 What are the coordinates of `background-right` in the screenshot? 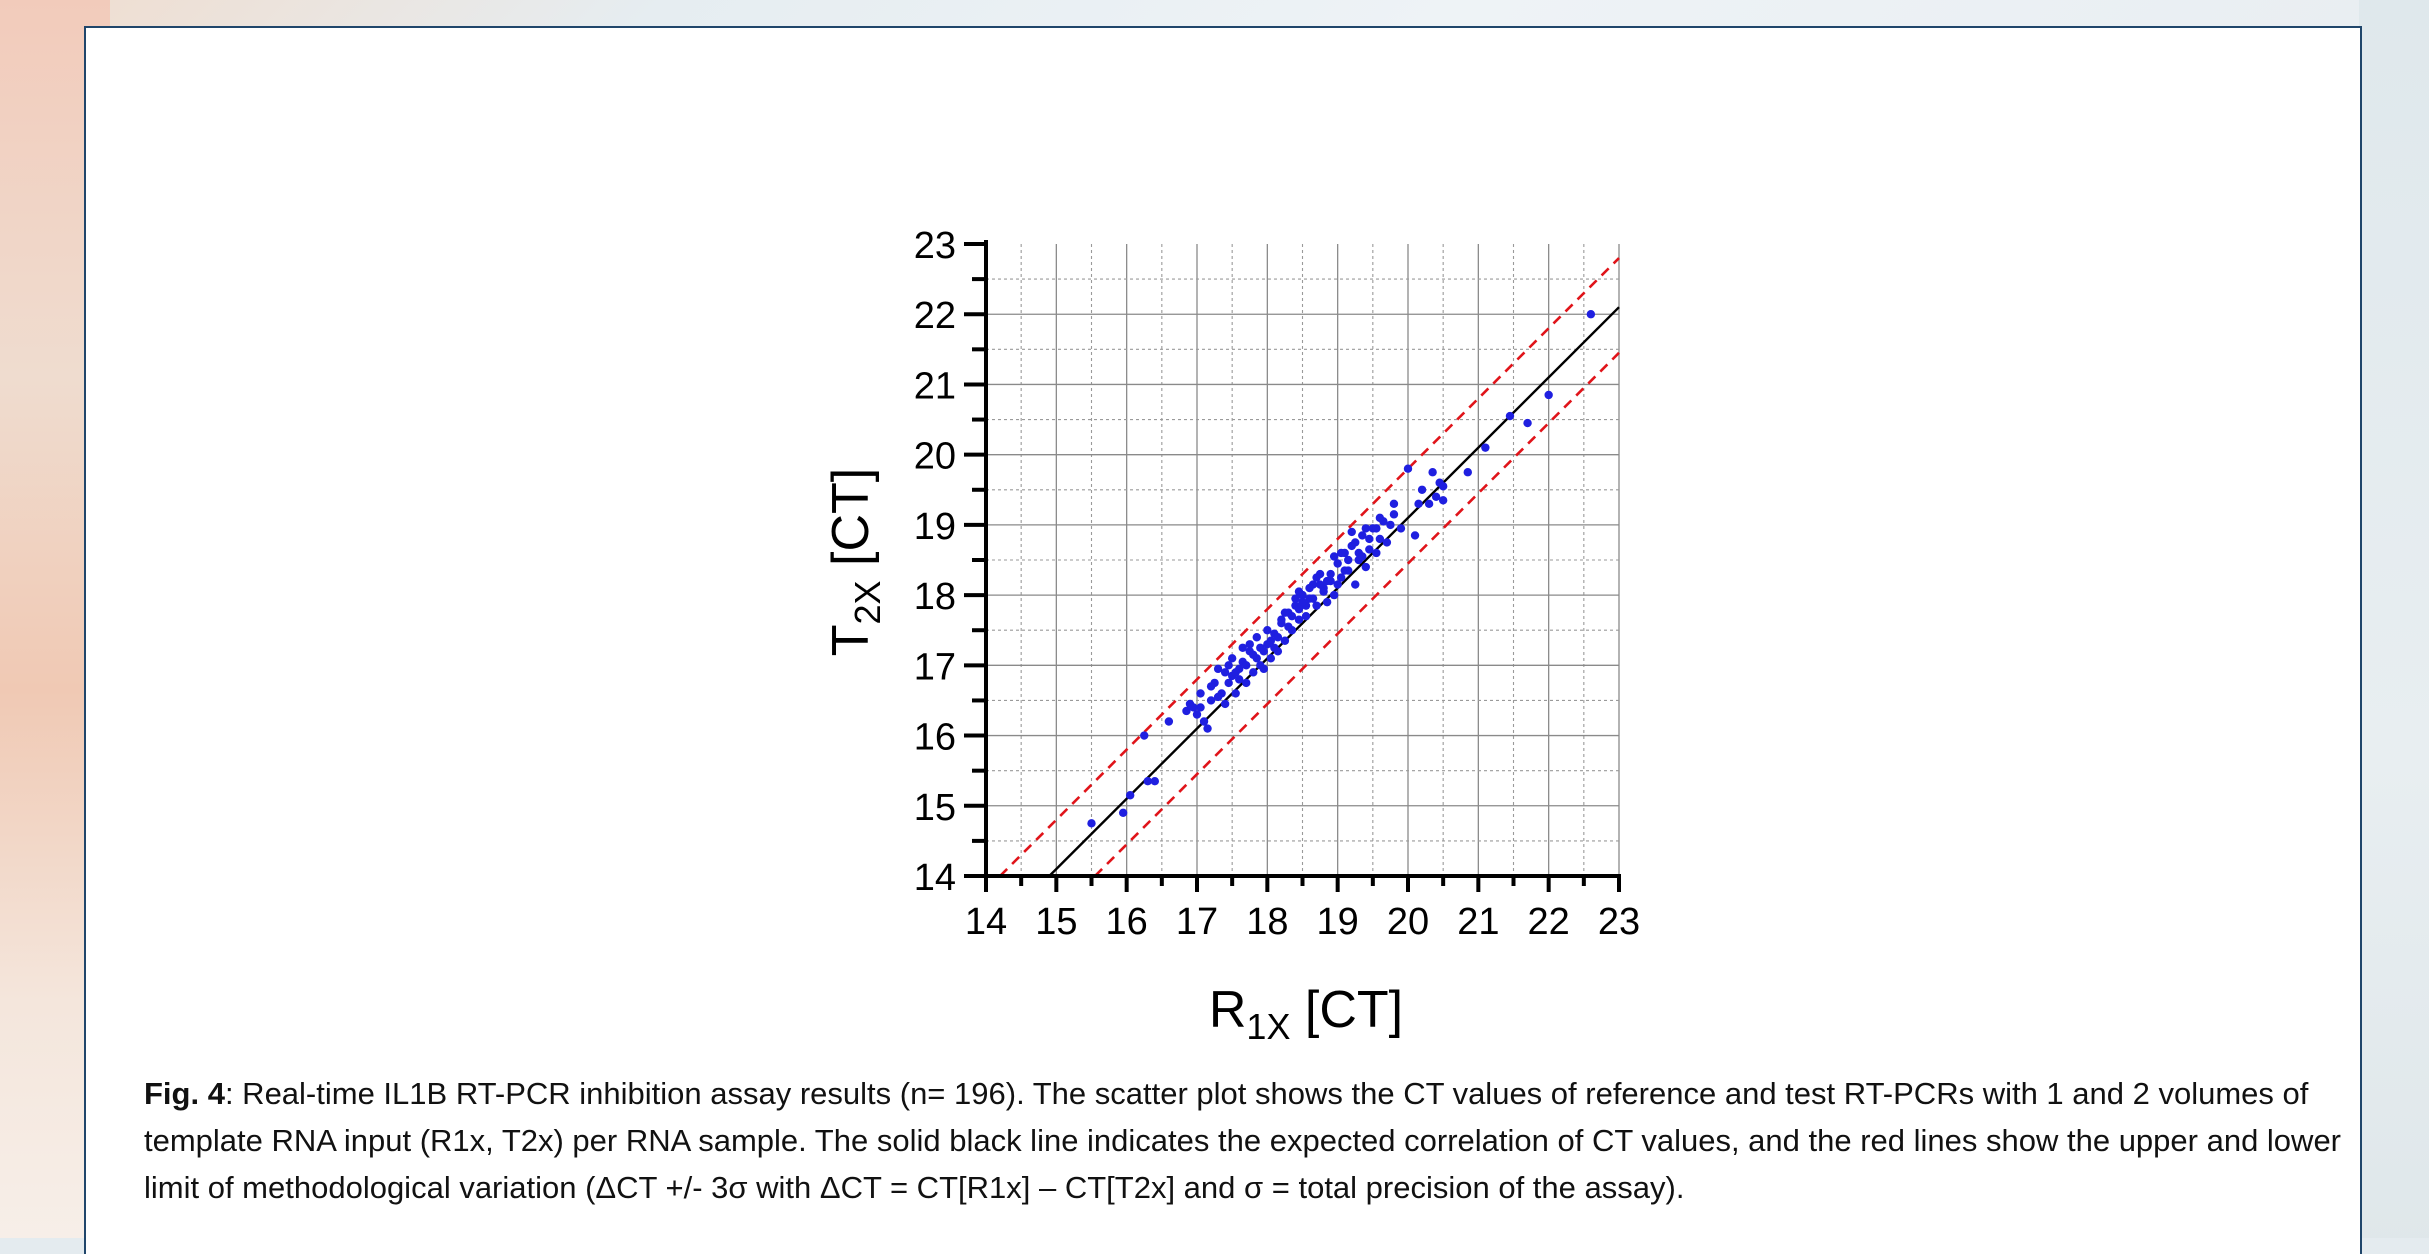 It's located at (2394, 627).